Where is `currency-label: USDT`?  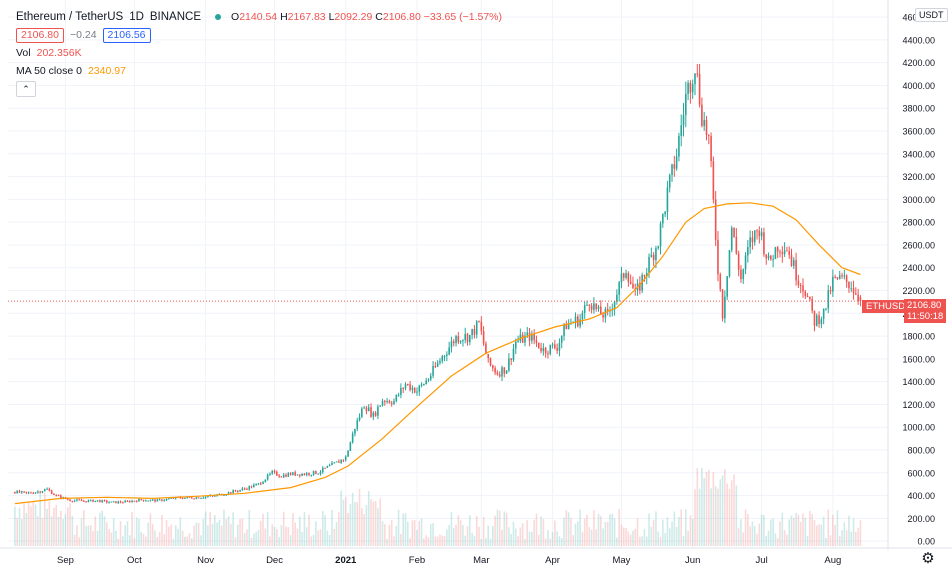 currency-label: USDT is located at coordinates (931, 15).